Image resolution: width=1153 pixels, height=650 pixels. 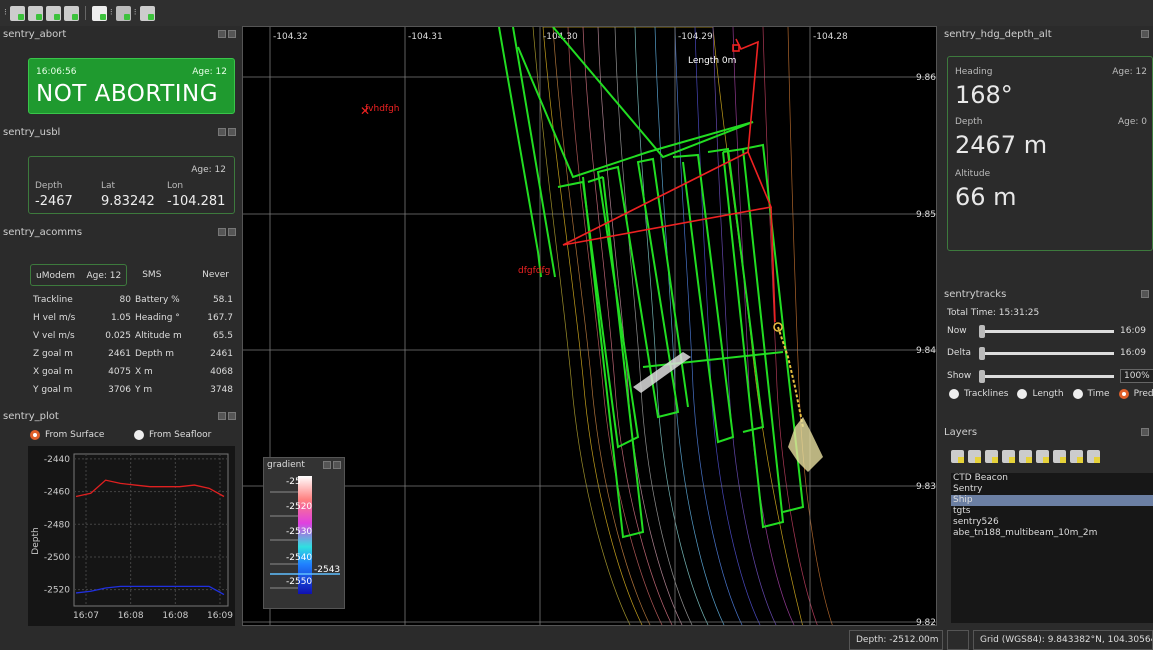 I want to click on track-display-options: Tracklines Length Time Predict, so click(x=1051, y=394).